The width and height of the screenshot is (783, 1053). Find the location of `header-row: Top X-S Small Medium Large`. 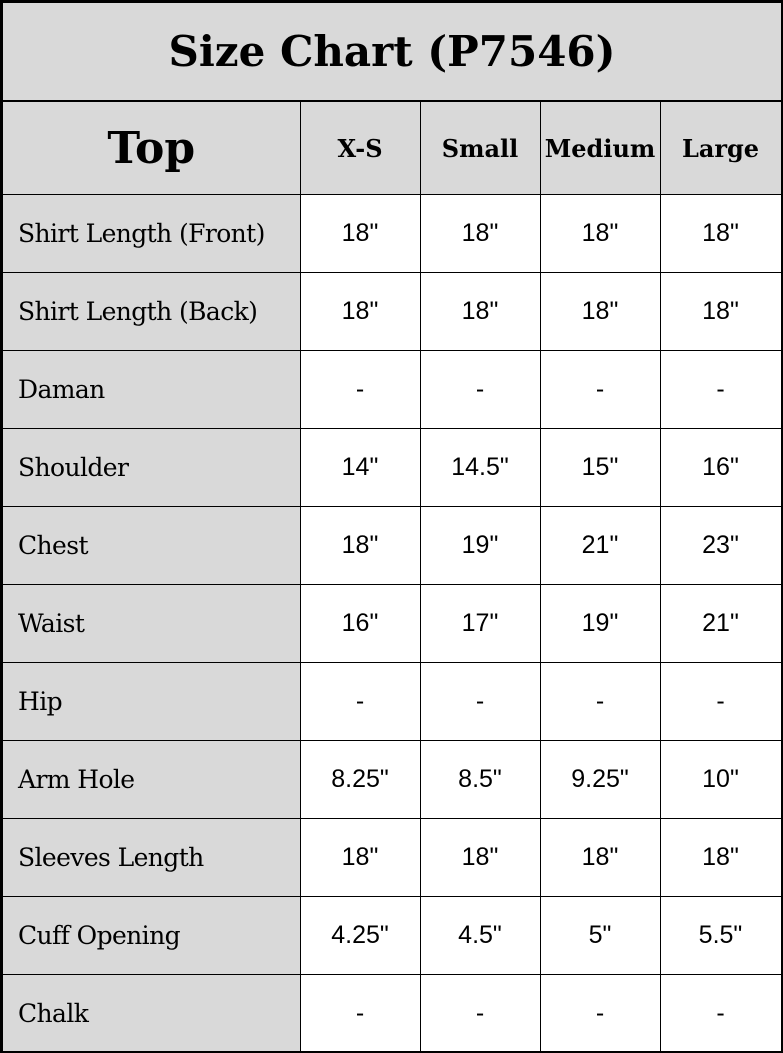

header-row: Top X-S Small Medium Large is located at coordinates (392, 148).